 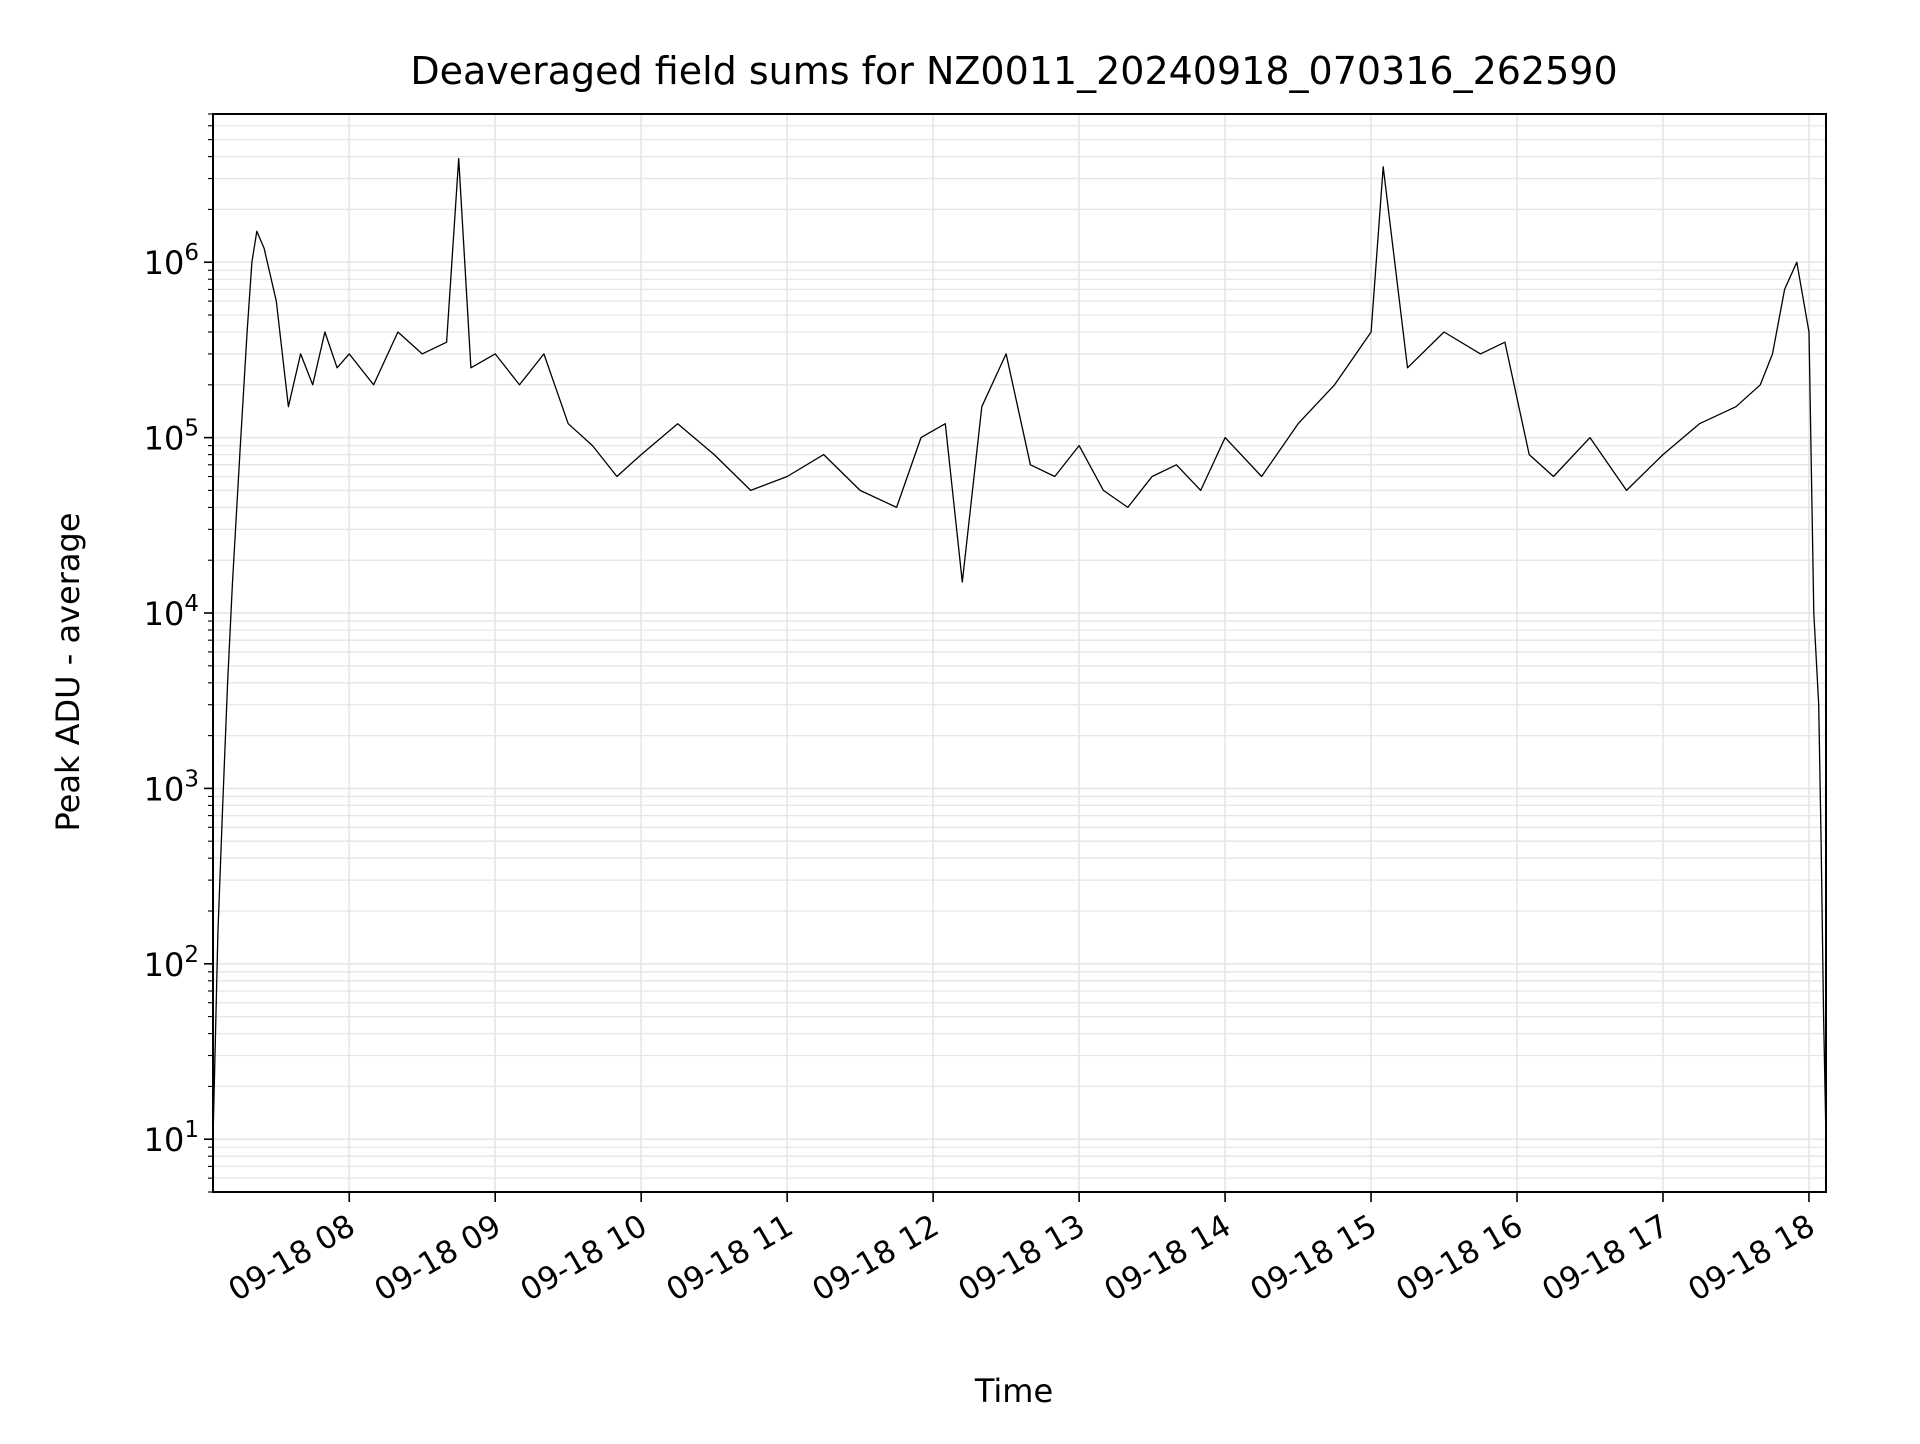 I want to click on x-axis-label: Time, so click(x=1013, y=1391).